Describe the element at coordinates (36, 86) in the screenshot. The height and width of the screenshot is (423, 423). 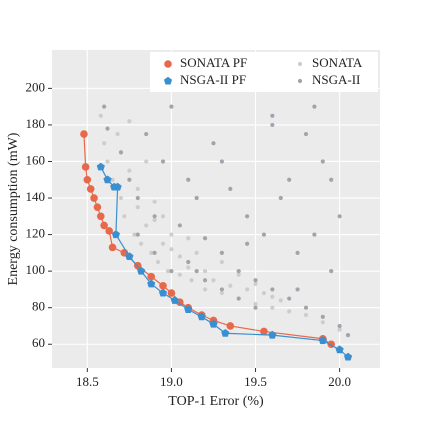
I see `y-tick-label: 200` at that location.